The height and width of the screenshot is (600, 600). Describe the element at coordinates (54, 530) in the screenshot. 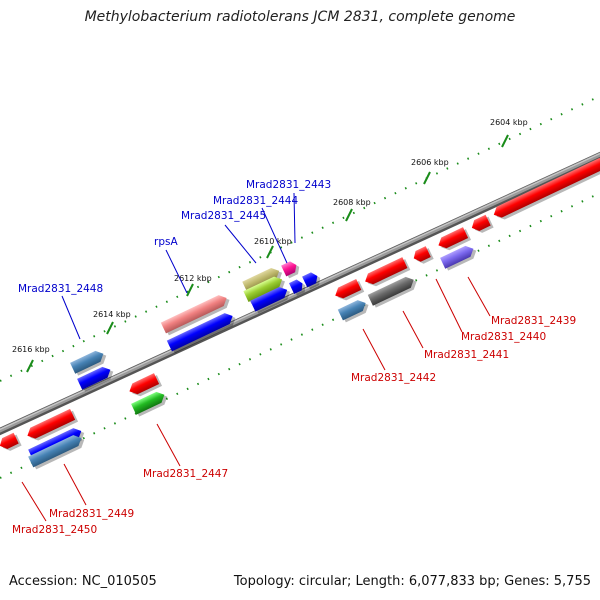

I see `gene-label-mrad2831-2450: Mrad2831_2450` at that location.